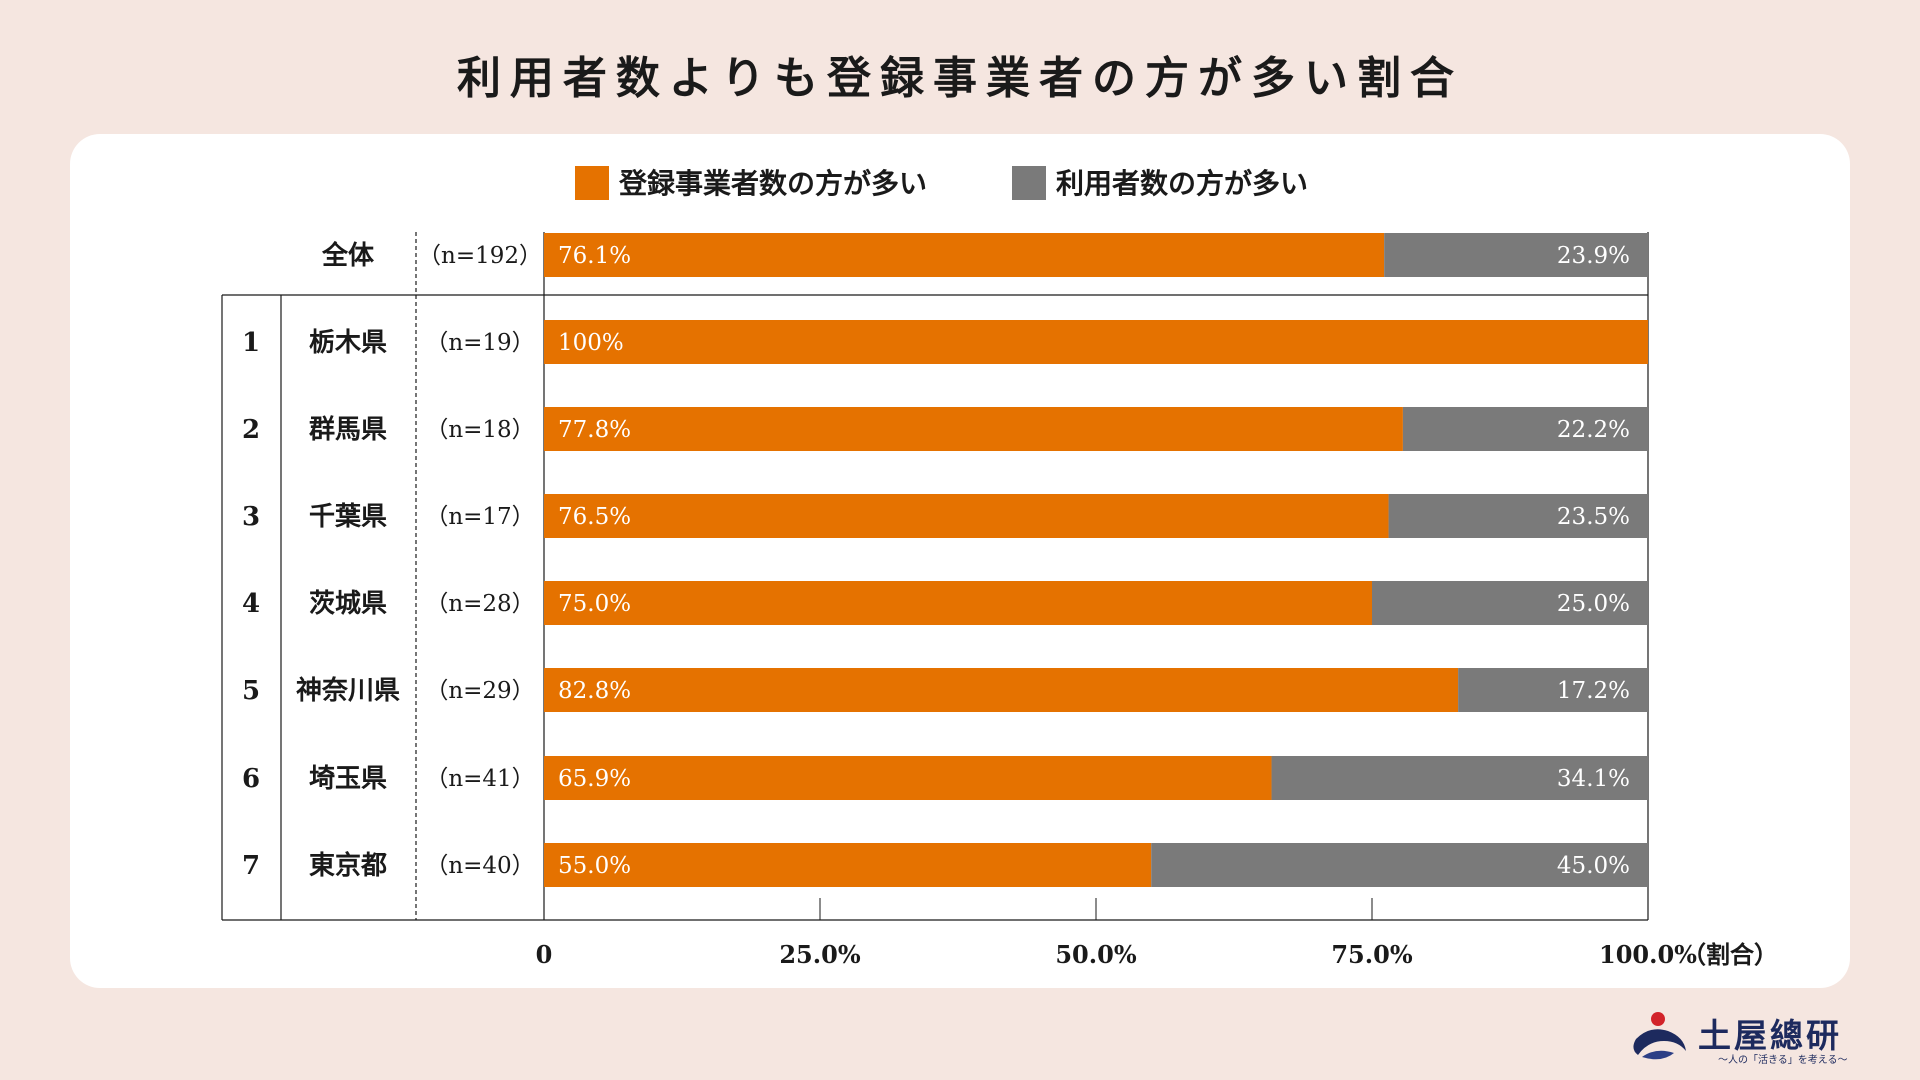 Image resolution: width=1920 pixels, height=1080 pixels. What do you see at coordinates (594, 779) in the screenshot?
I see `bar-value-primary-6: 65.9%` at bounding box center [594, 779].